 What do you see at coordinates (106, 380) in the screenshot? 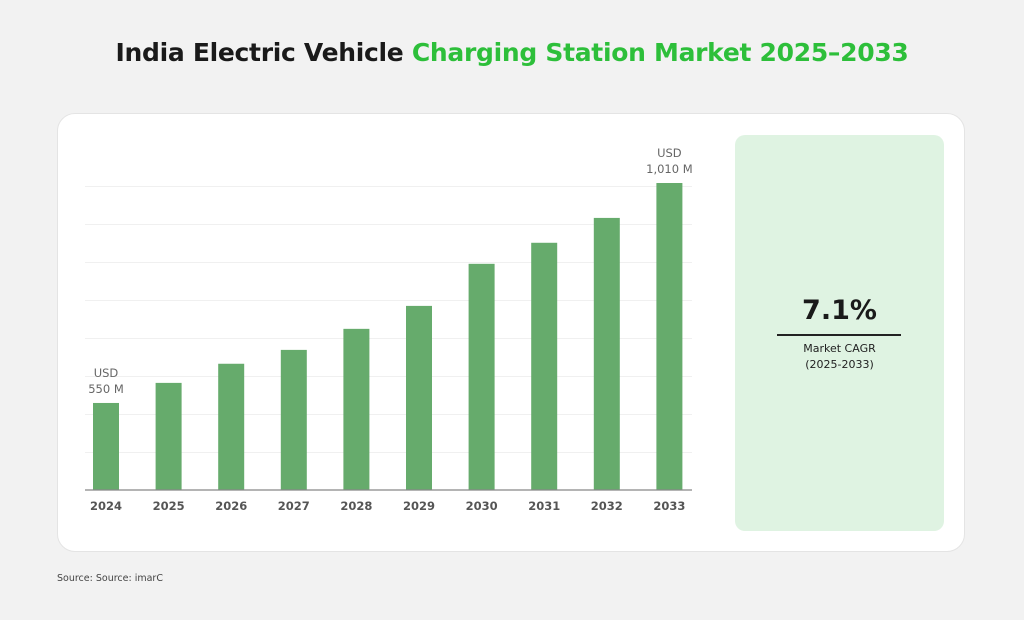
I see `value-label: USD 550 M` at bounding box center [106, 380].